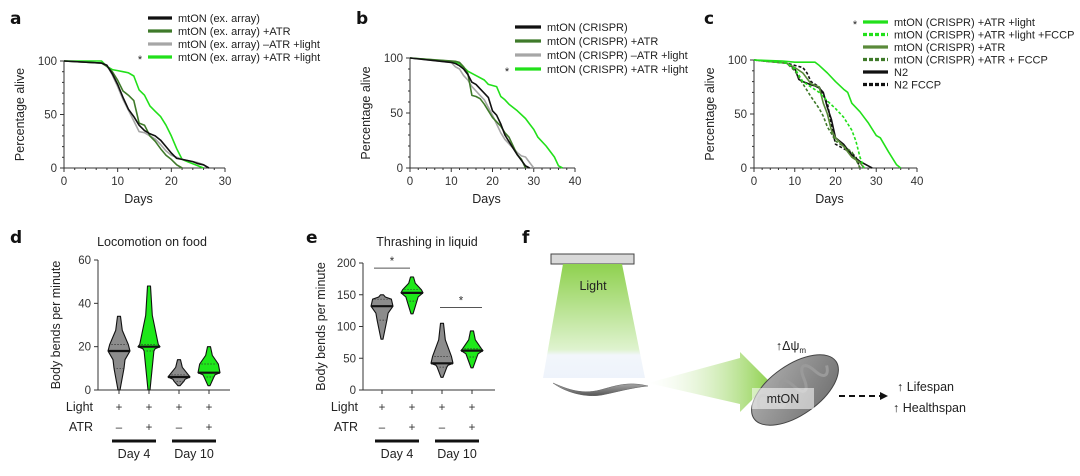 The image size is (1080, 476). I want to click on chart-title: Thrashing in liquid, so click(426, 242).